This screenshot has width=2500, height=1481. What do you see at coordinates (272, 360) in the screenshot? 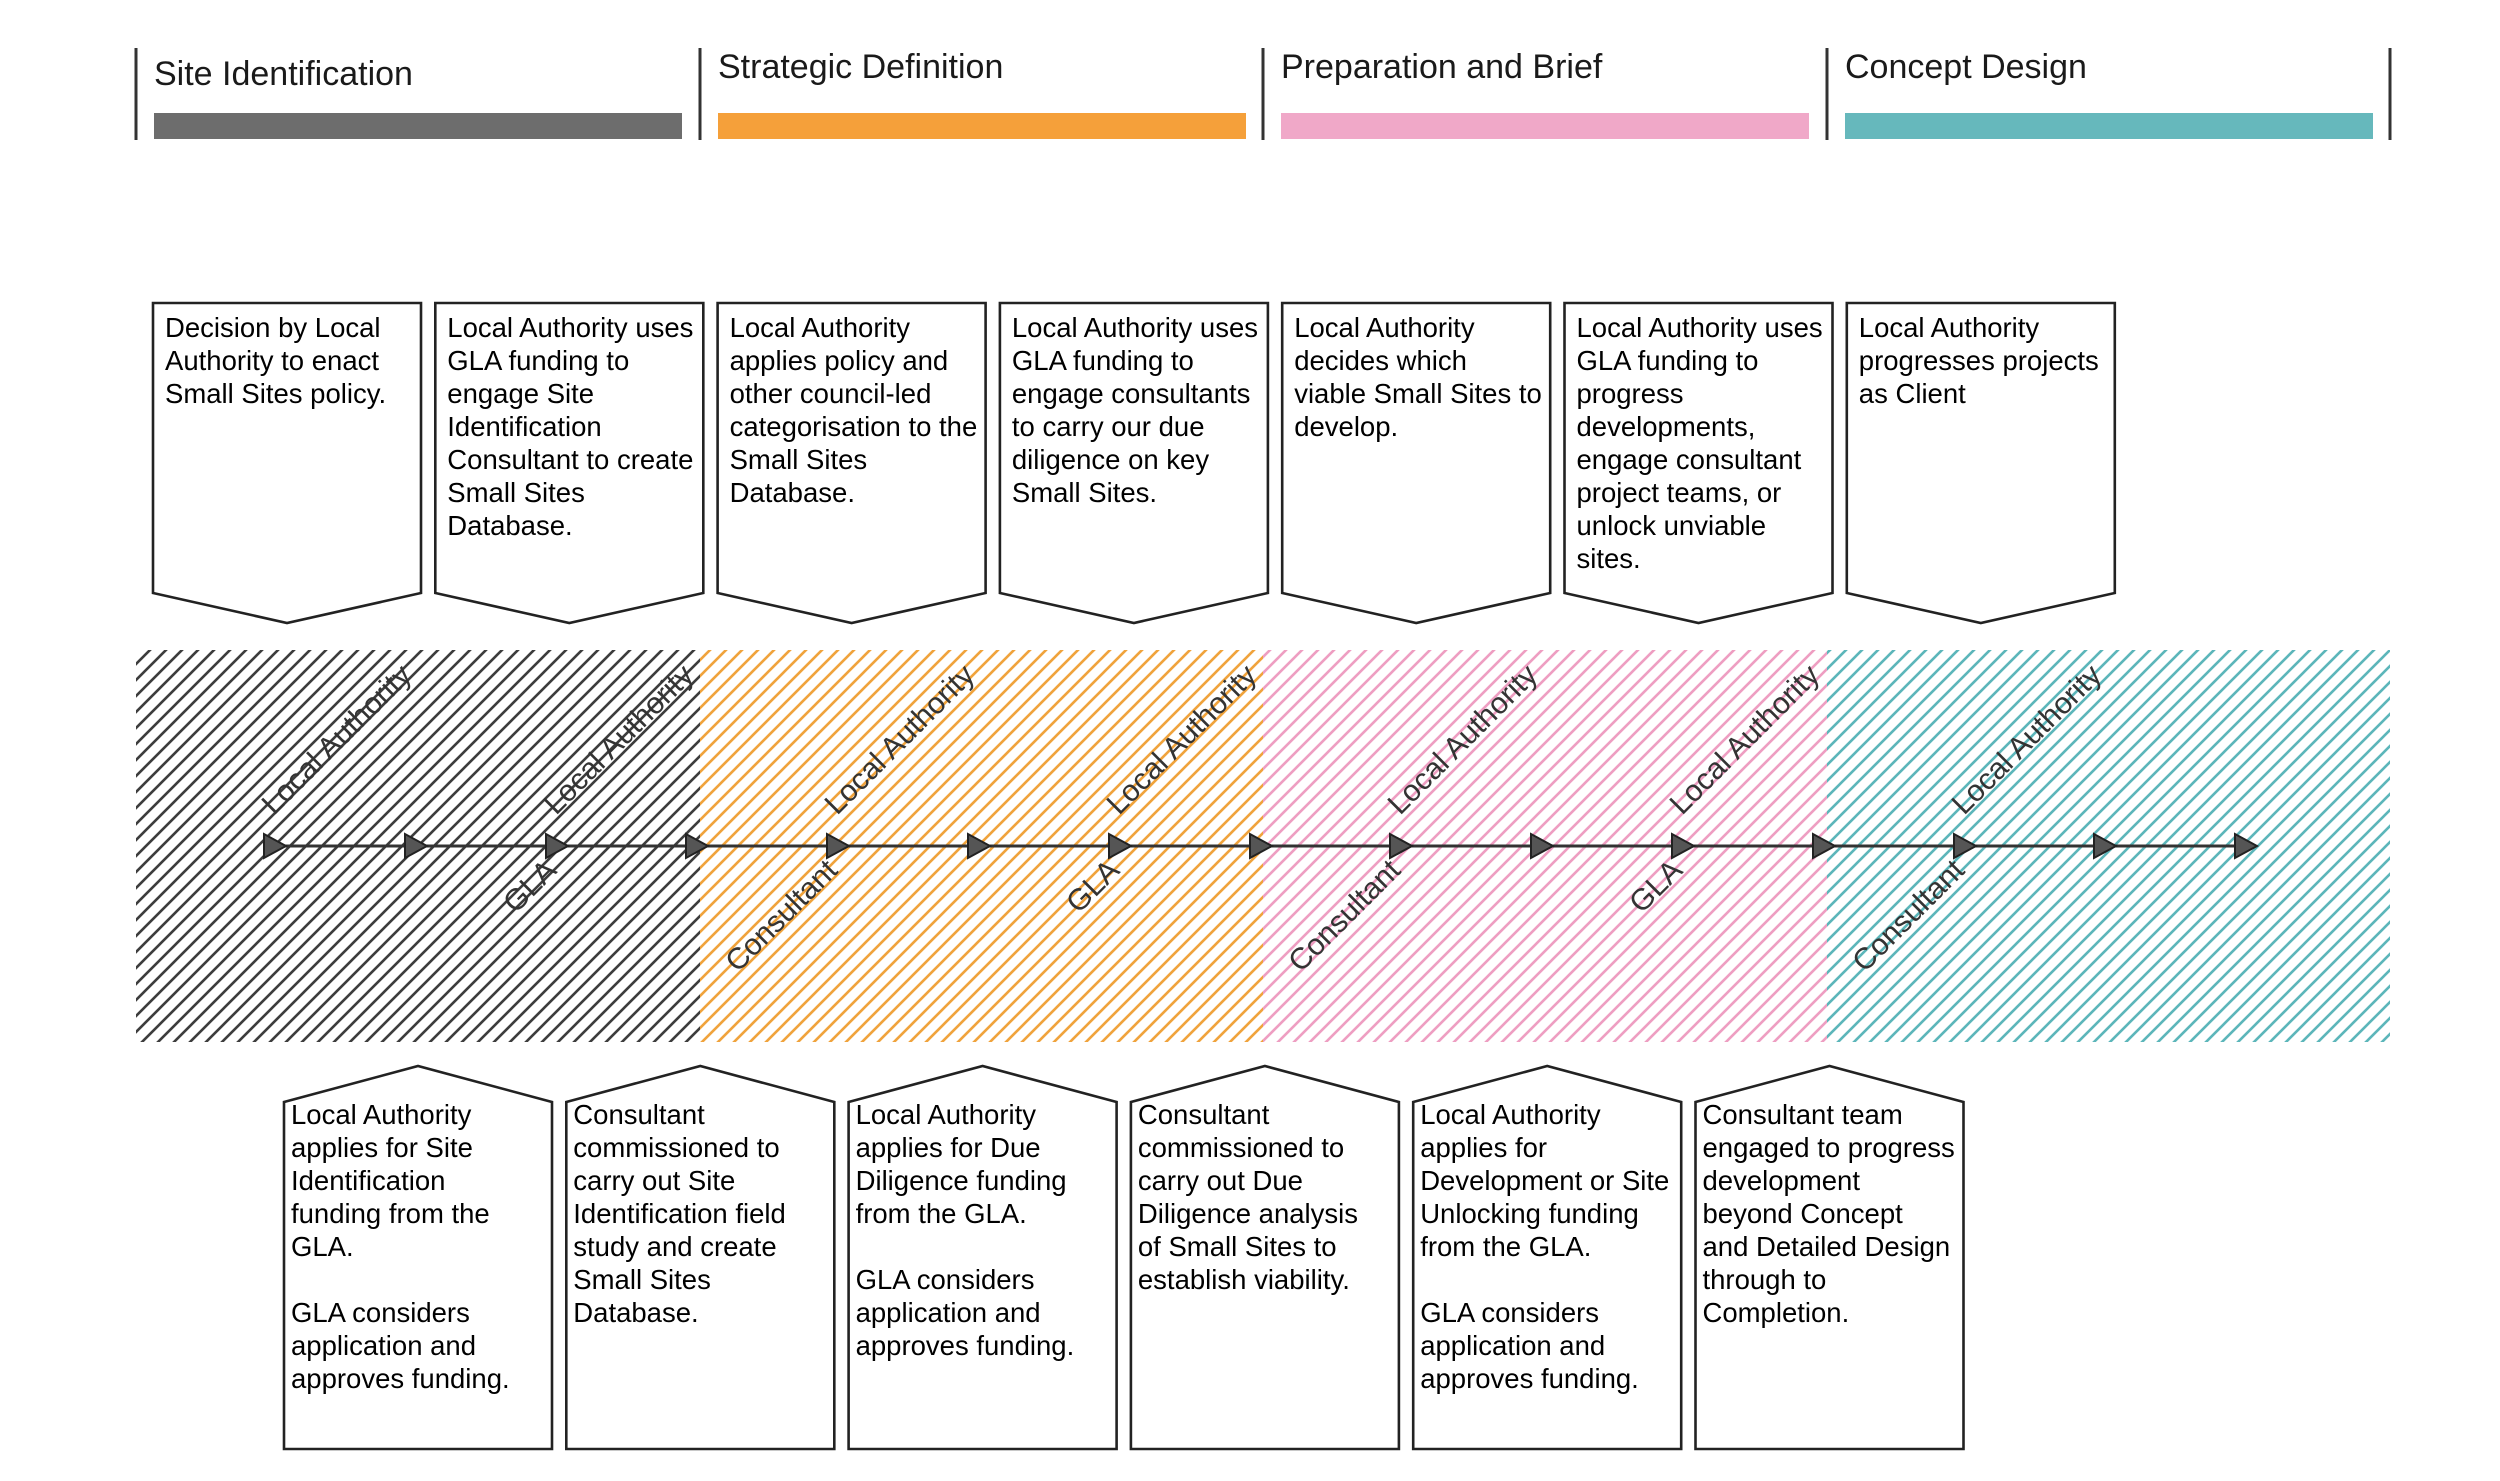
I see `step-box-line: Authority to enact` at bounding box center [272, 360].